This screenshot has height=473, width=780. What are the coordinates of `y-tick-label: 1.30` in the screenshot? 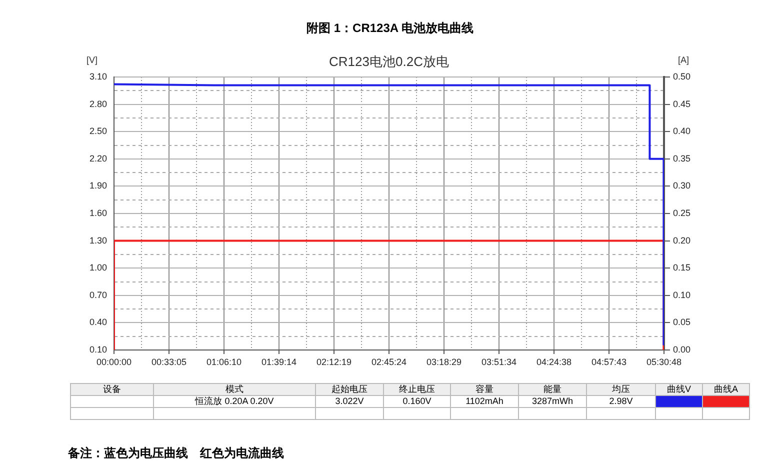 It's located at (98, 240).